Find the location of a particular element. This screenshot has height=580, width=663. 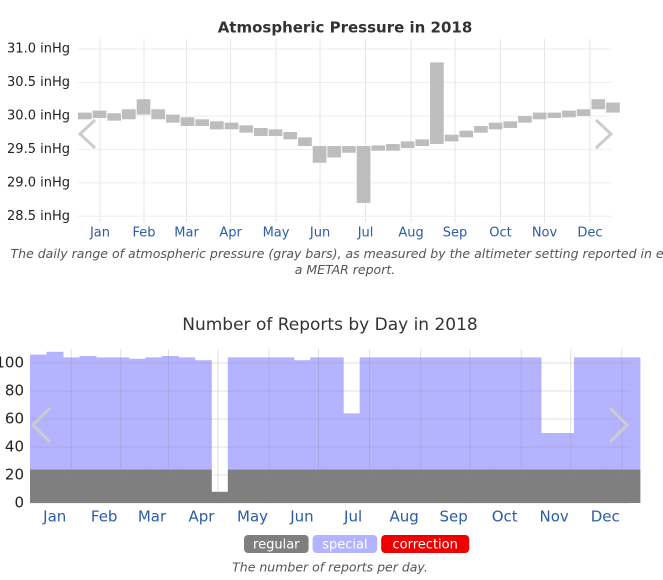

chart-title: Atmospheric Pressure in 2018 is located at coordinates (345, 28).